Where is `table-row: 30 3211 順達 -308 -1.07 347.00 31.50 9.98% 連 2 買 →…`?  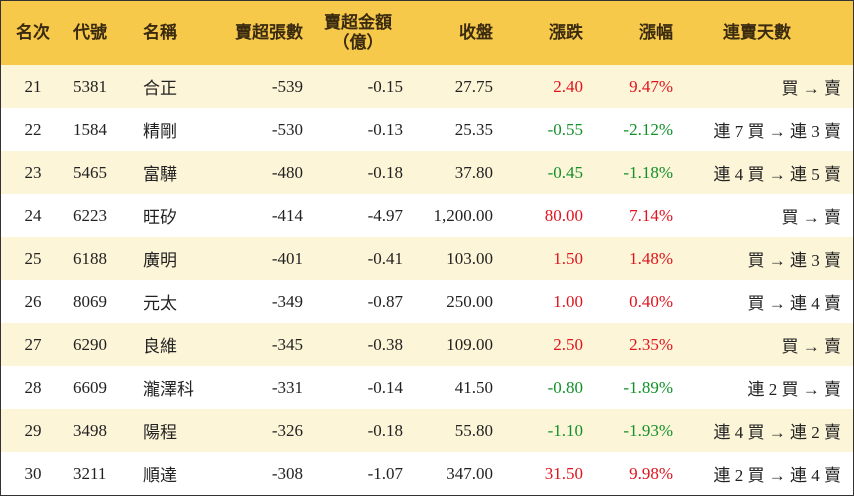
table-row: 30 3211 順達 -308 -1.07 347.00 31.50 9.98% 連 2 買 →… is located at coordinates (427, 473).